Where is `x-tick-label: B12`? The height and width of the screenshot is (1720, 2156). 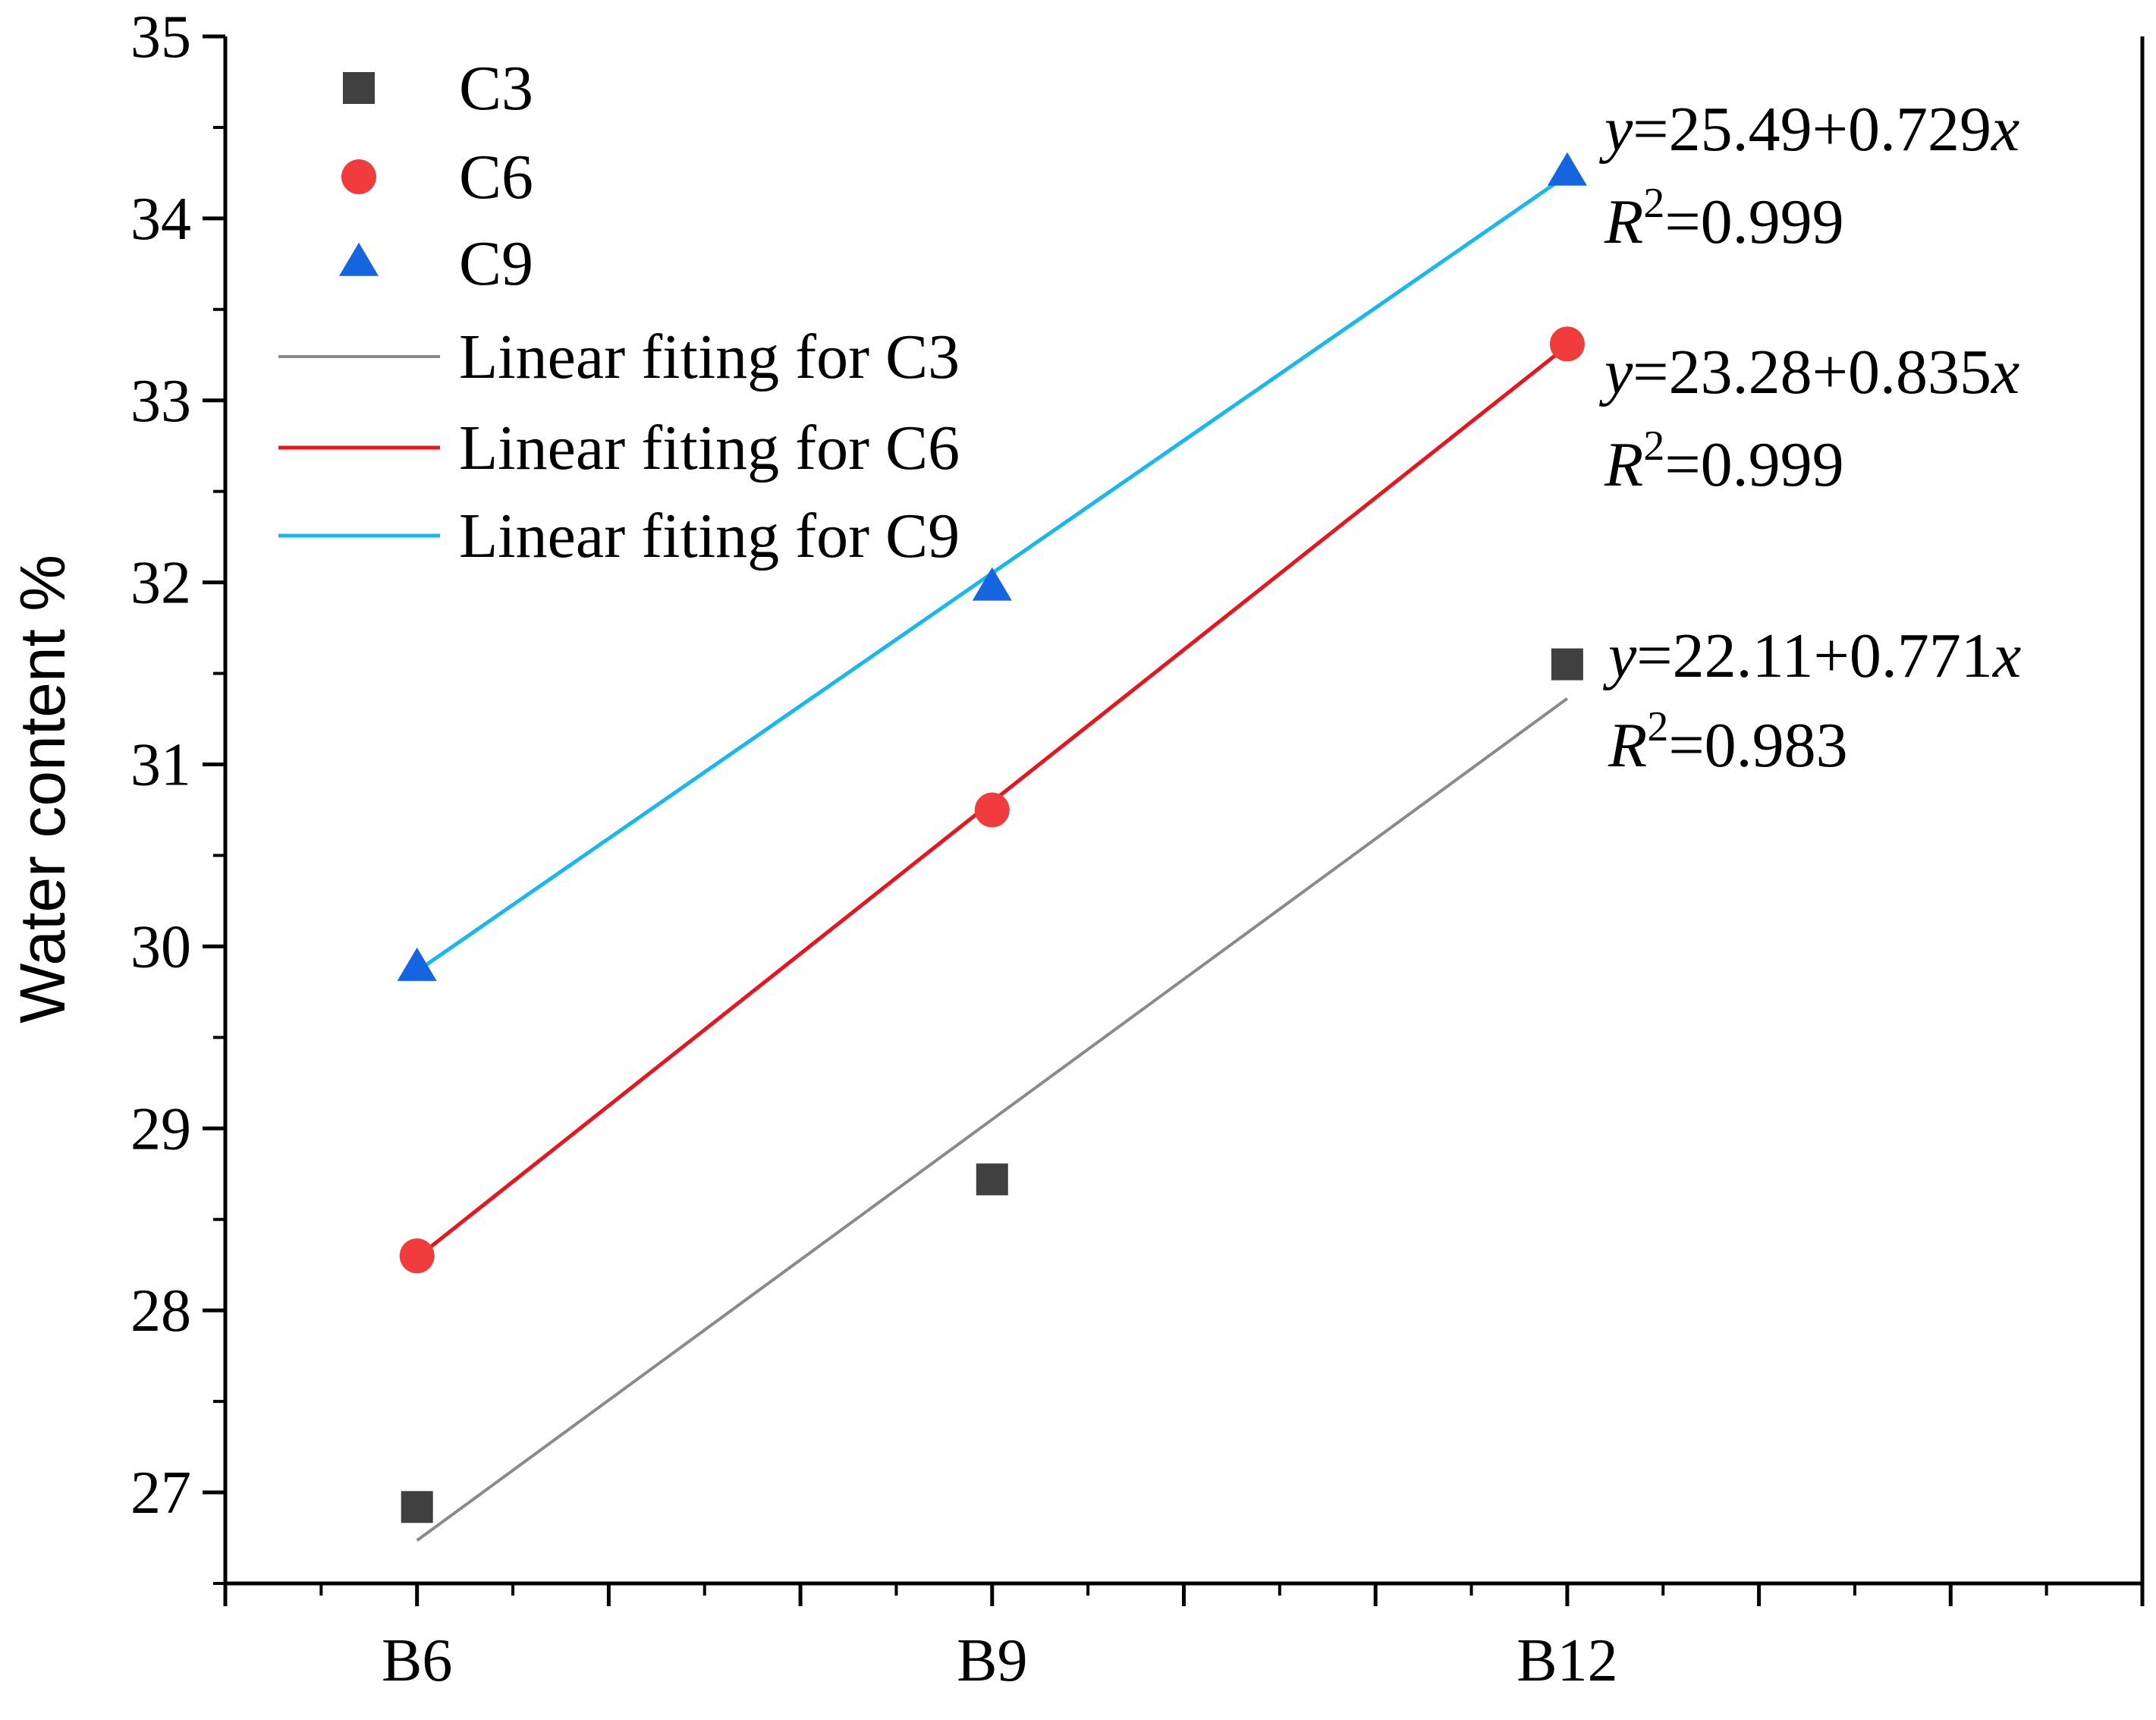
x-tick-label: B12 is located at coordinates (1566, 1661).